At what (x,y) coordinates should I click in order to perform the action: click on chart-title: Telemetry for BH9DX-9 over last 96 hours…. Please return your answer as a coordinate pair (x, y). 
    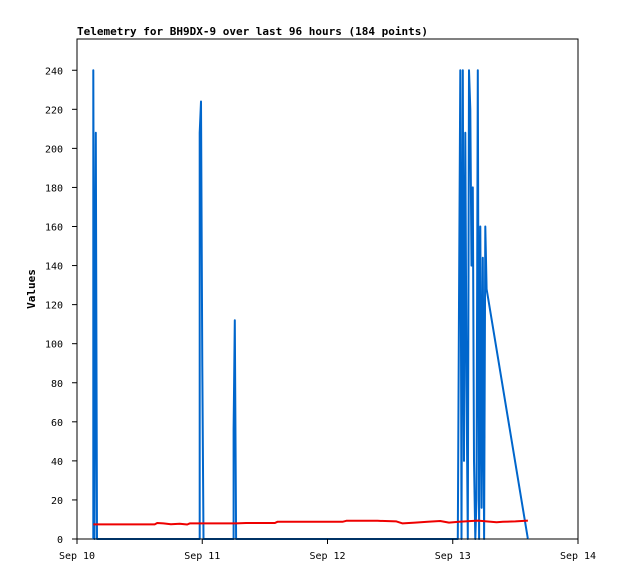
    Looking at the image, I should click on (252, 31).